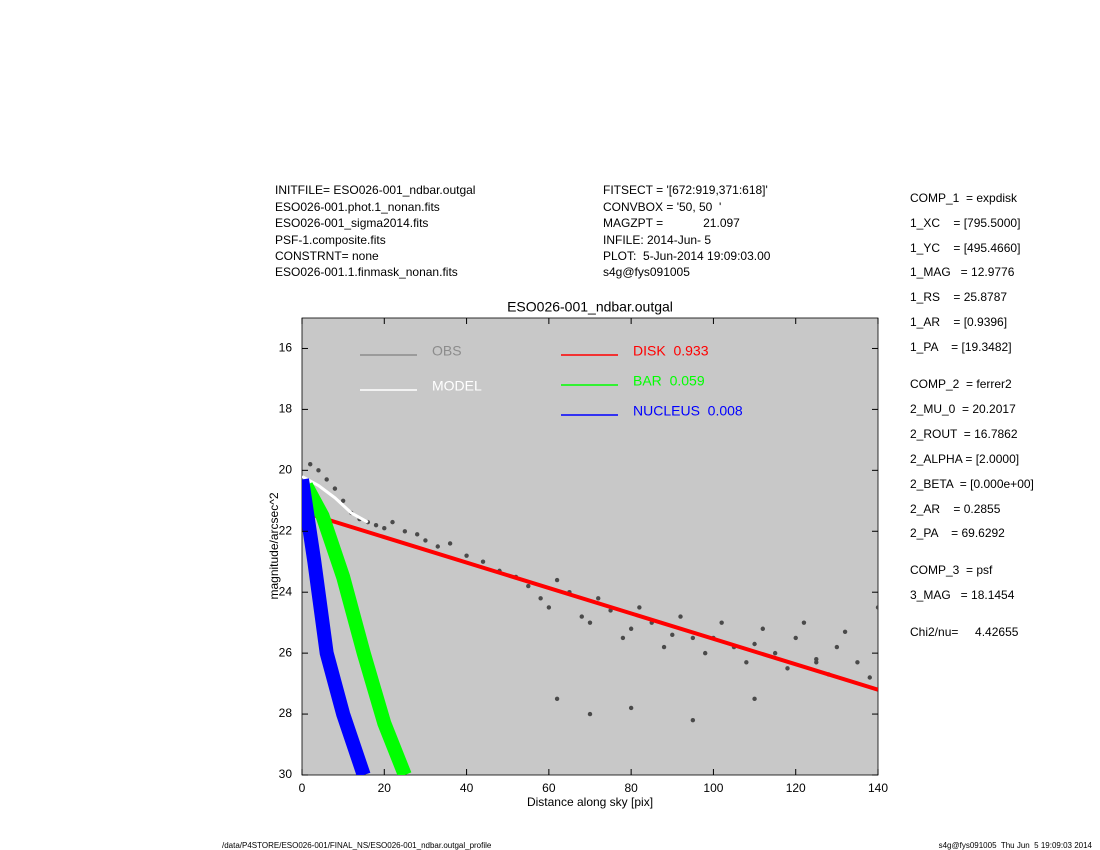 The width and height of the screenshot is (1100, 850). I want to click on fit-parameter: 1_RS = 25.8787, so click(958, 297).